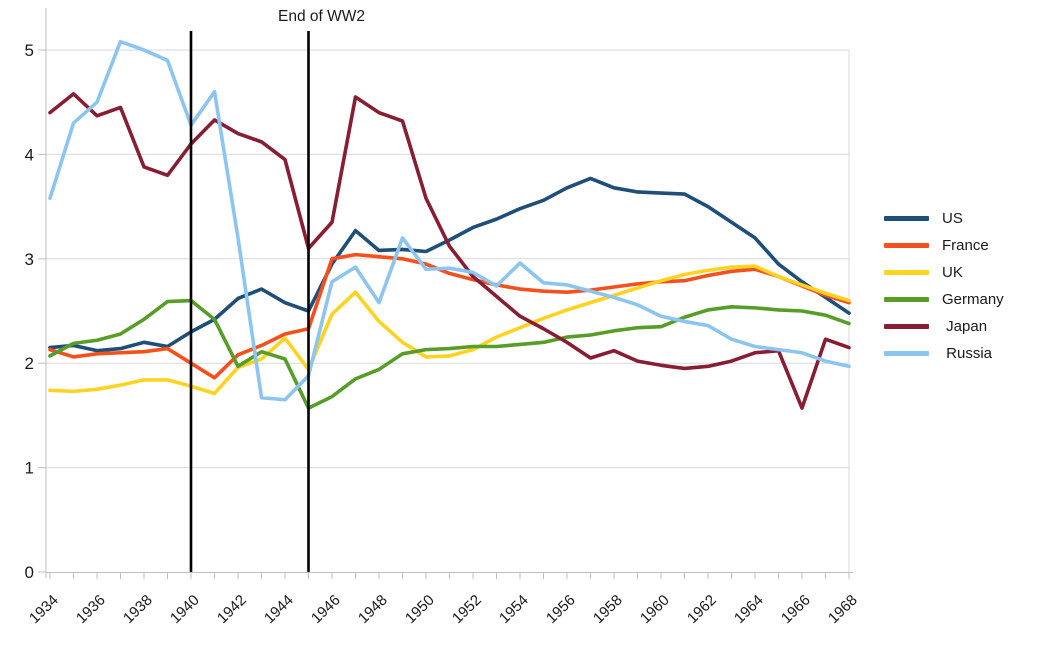  I want to click on y-tick-label-5: 5, so click(29, 50).